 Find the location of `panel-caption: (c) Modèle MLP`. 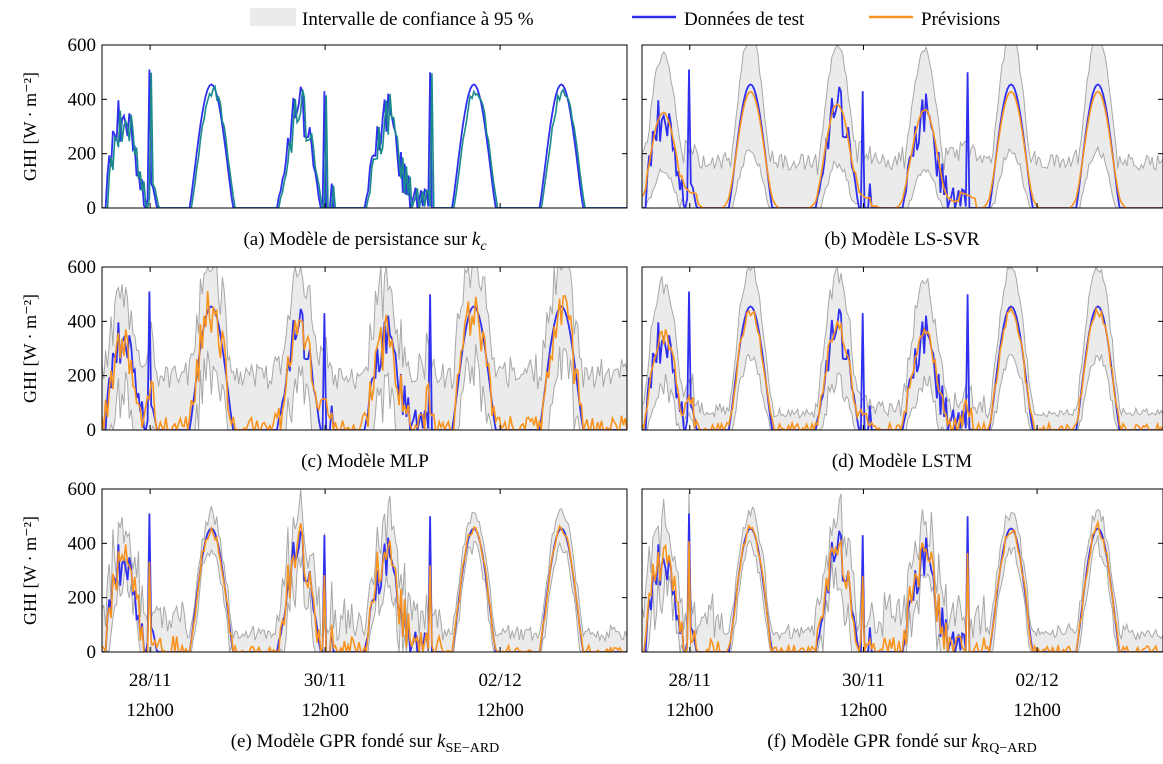

panel-caption: (c) Modèle MLP is located at coordinates (365, 461).